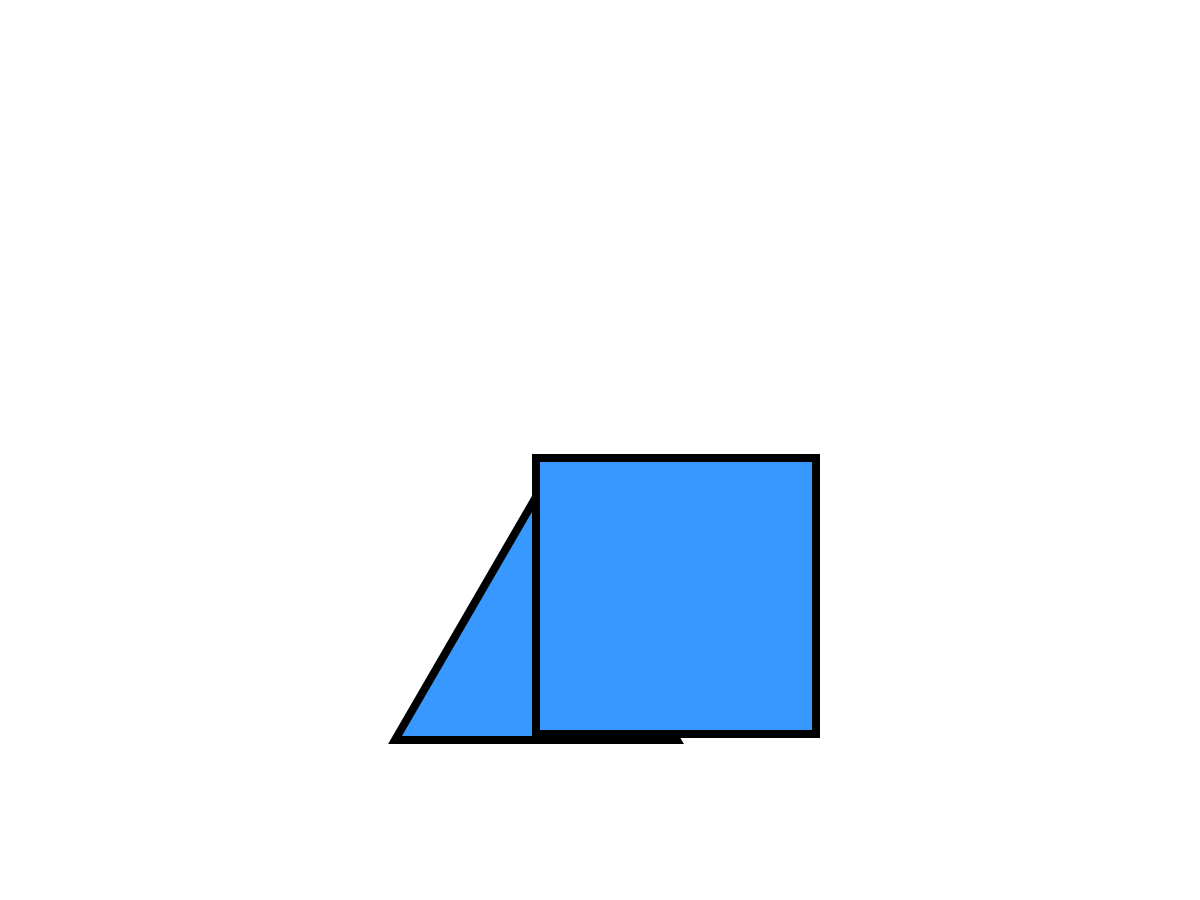  Describe the element at coordinates (676, 596) in the screenshot. I see `square-shape` at that location.